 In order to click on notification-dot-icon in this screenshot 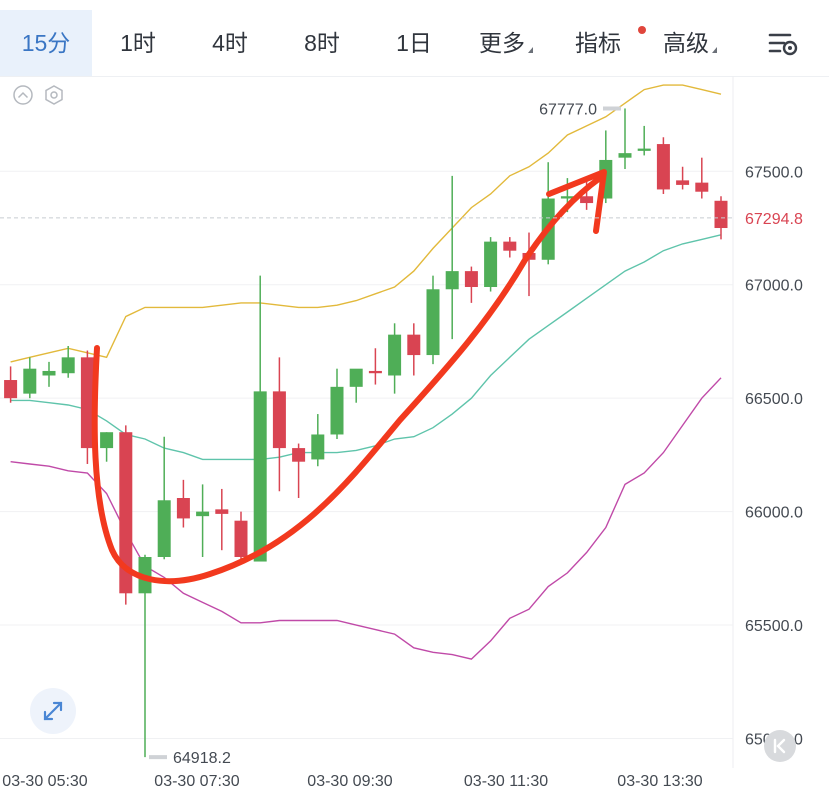, I will do `click(642, 30)`.